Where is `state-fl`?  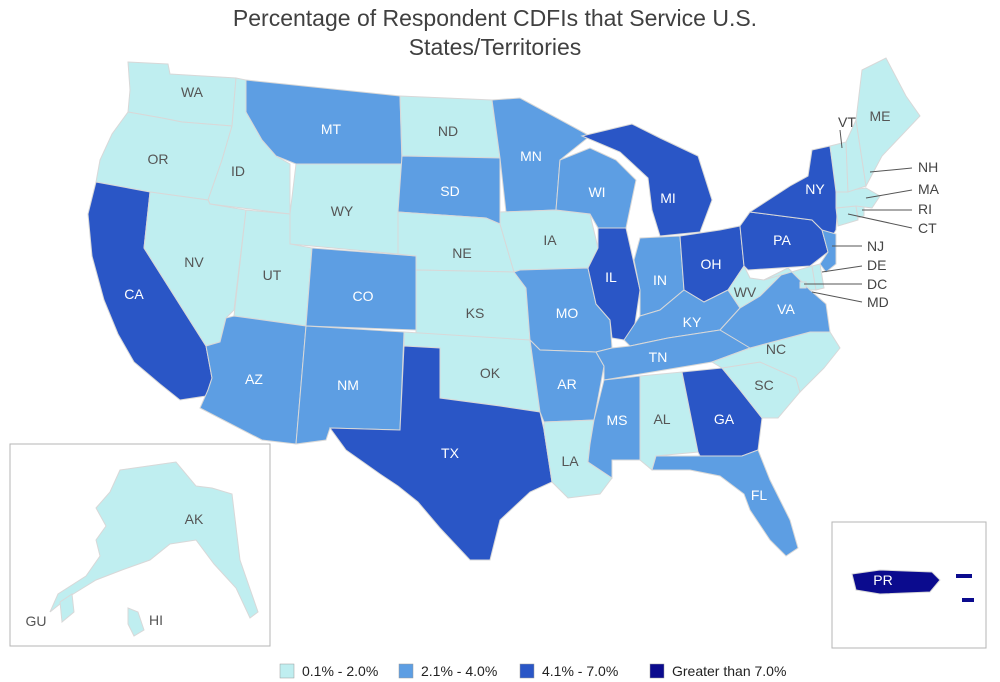
state-fl is located at coordinates (725, 503).